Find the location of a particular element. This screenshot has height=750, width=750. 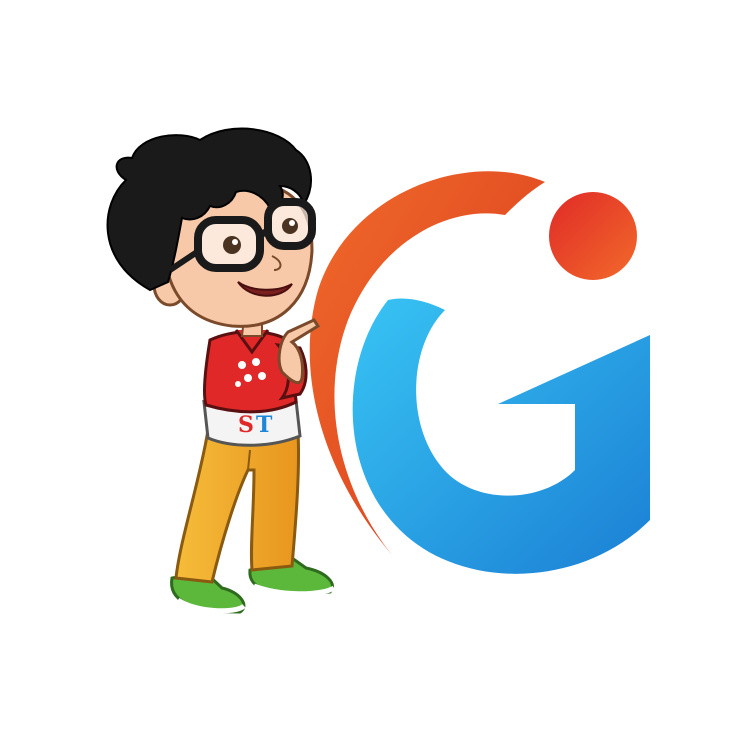

logo-dot is located at coordinates (593, 236).